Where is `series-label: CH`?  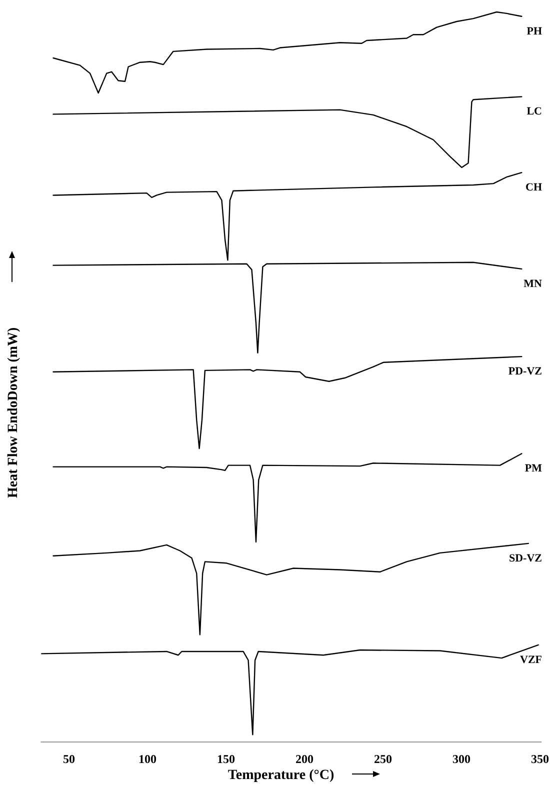 series-label: CH is located at coordinates (534, 188).